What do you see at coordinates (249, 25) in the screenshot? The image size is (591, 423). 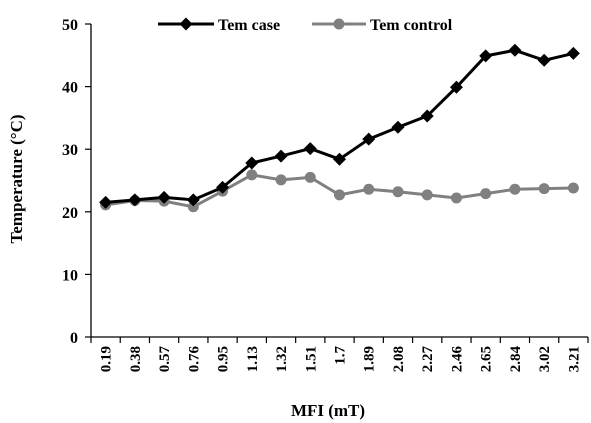 I see `legend-label: Tem case` at bounding box center [249, 25].